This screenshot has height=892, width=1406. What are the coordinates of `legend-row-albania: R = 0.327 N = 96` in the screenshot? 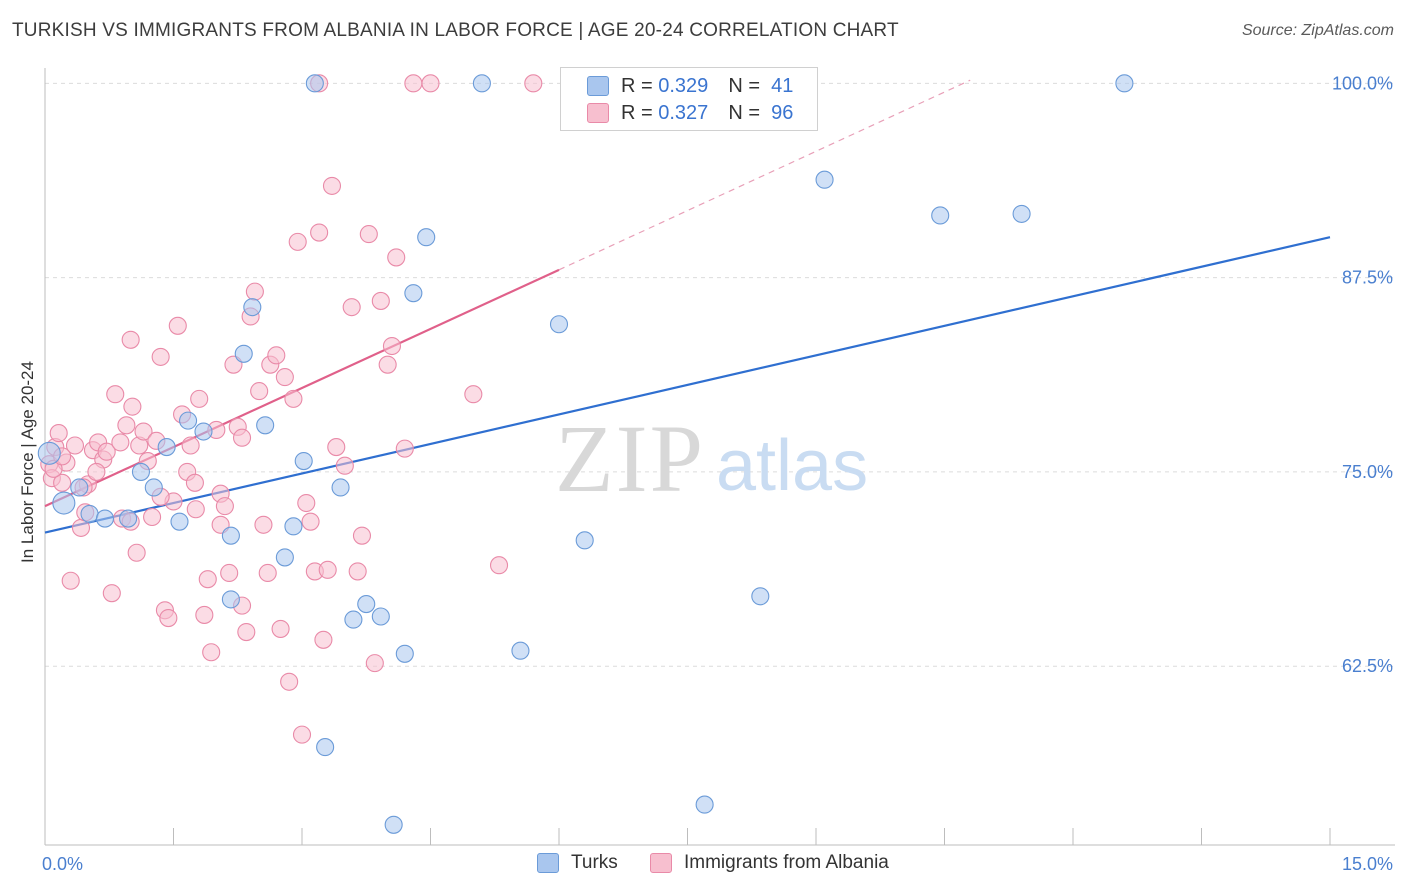 It's located at (690, 113).